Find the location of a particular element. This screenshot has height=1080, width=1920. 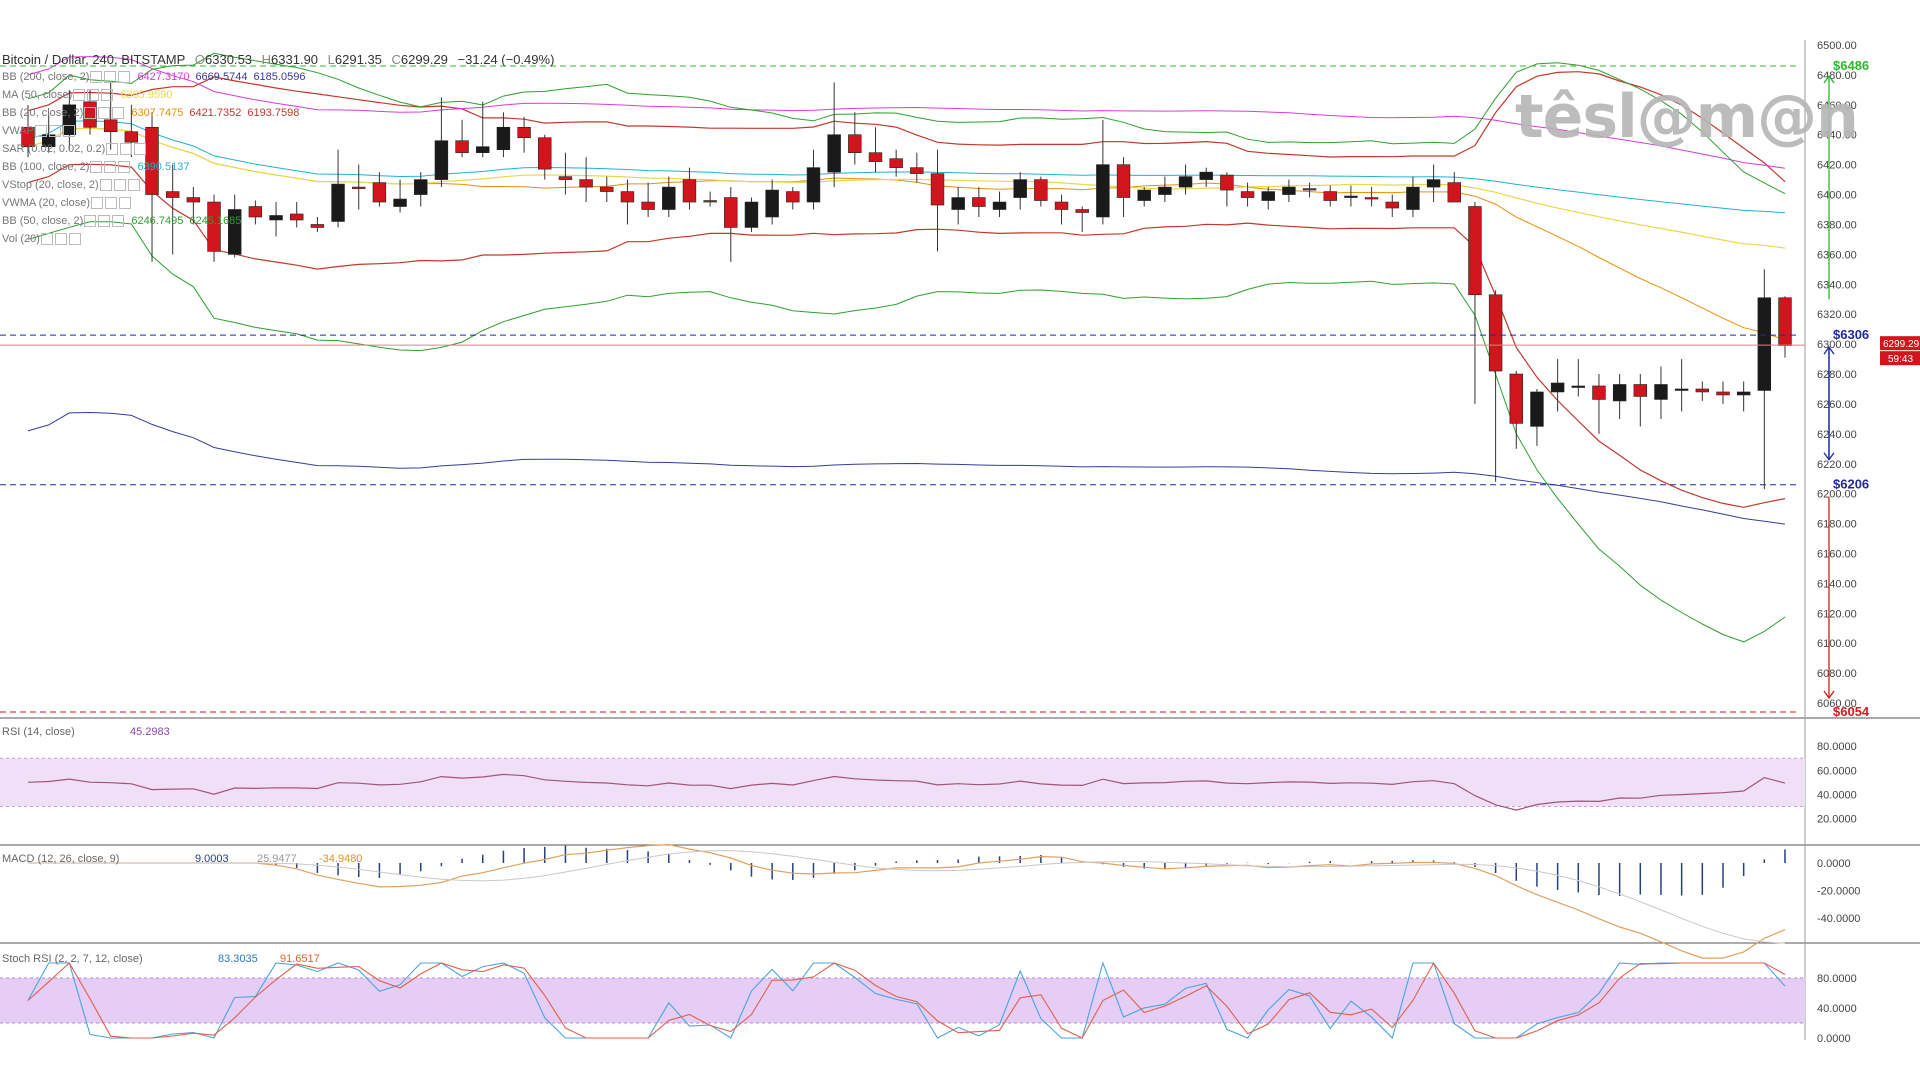

price-tick-label: 6100.00 is located at coordinates (1837, 644).